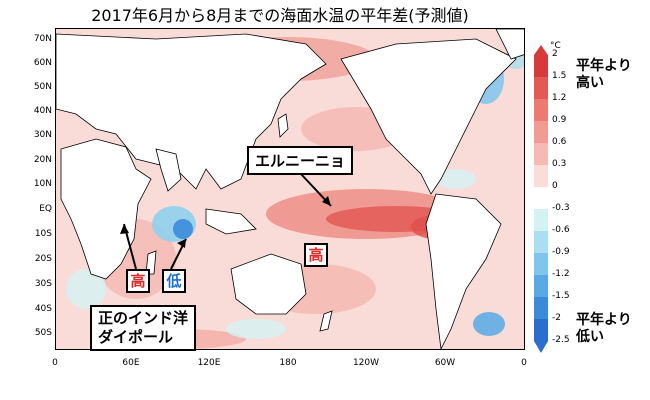  What do you see at coordinates (138, 281) in the screenshot?
I see `high-west-label: 高` at bounding box center [138, 281].